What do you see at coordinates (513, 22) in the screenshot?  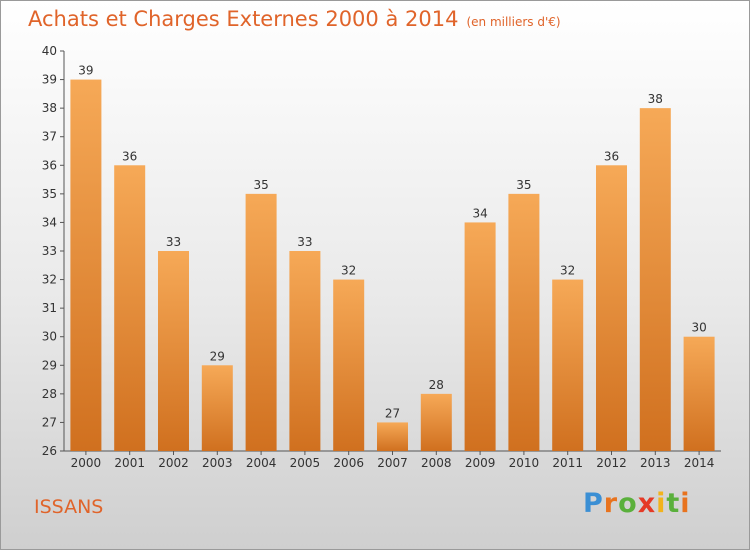 I see `chart-unit: (en milliers d'€)` at bounding box center [513, 22].